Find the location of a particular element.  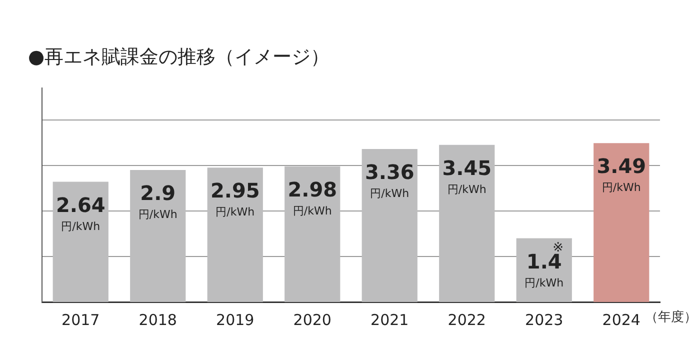

chart-title: ●再エネ賦課金の推移（イメージ） is located at coordinates (179, 57).